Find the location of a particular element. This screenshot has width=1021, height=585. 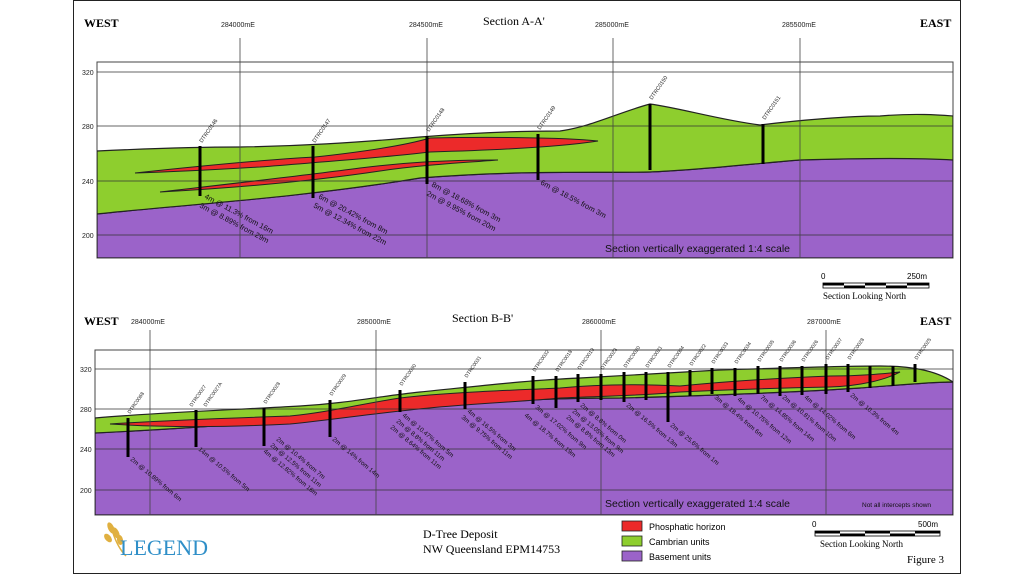

legend-label: Phosphatic horizon is located at coordinates (687, 527).